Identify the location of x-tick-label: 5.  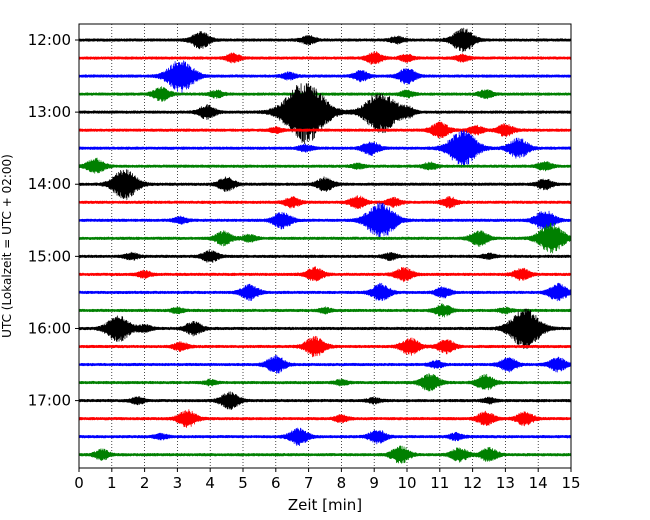
(243, 483).